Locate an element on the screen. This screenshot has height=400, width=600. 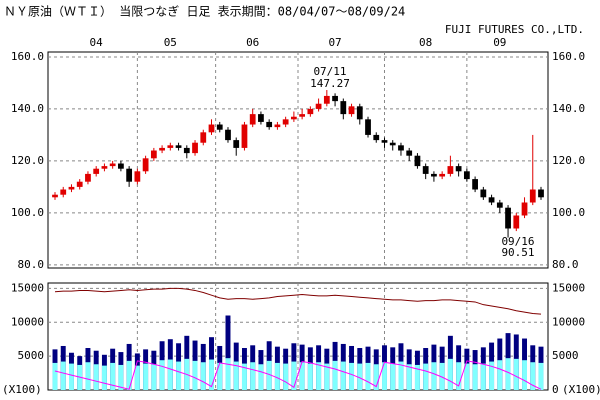
month-label: 09 is located at coordinates (499, 42).